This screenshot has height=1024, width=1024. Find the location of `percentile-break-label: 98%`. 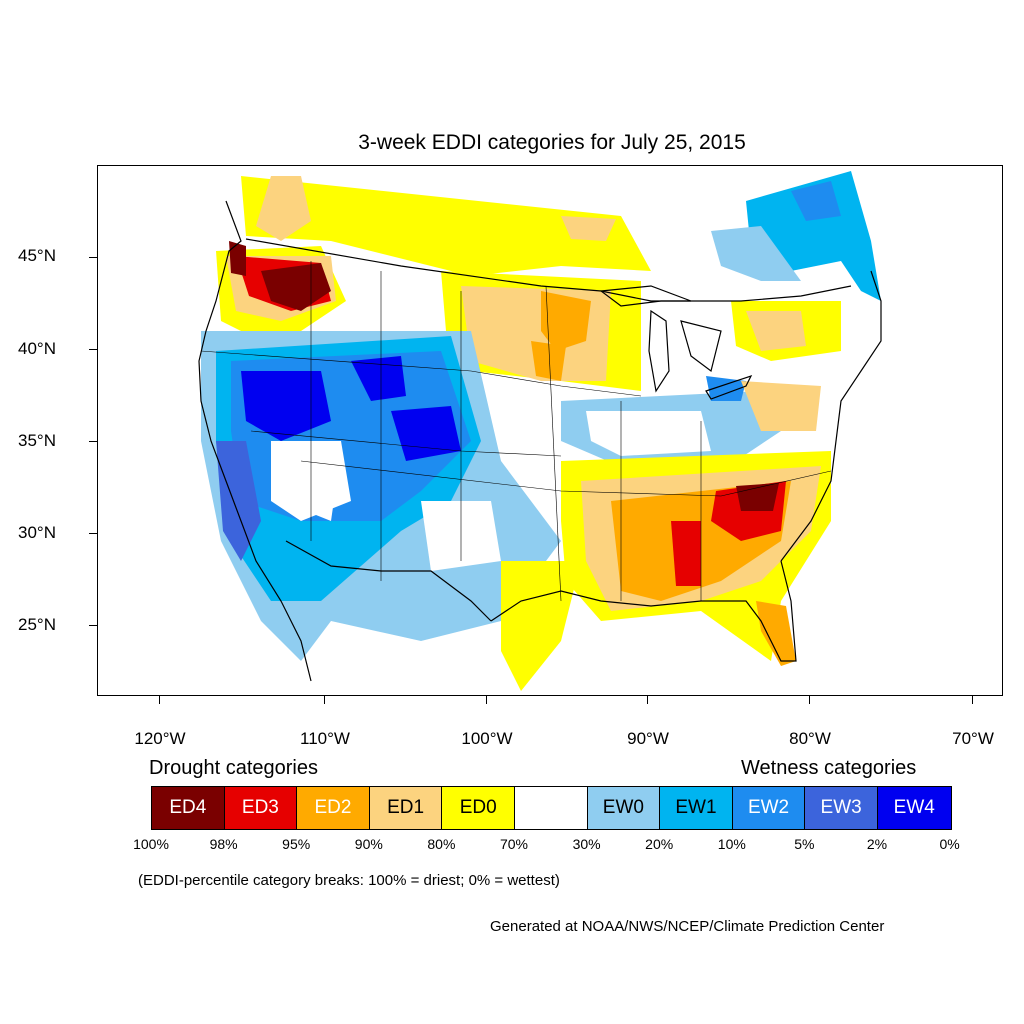

percentile-break-label: 98% is located at coordinates (223, 844).